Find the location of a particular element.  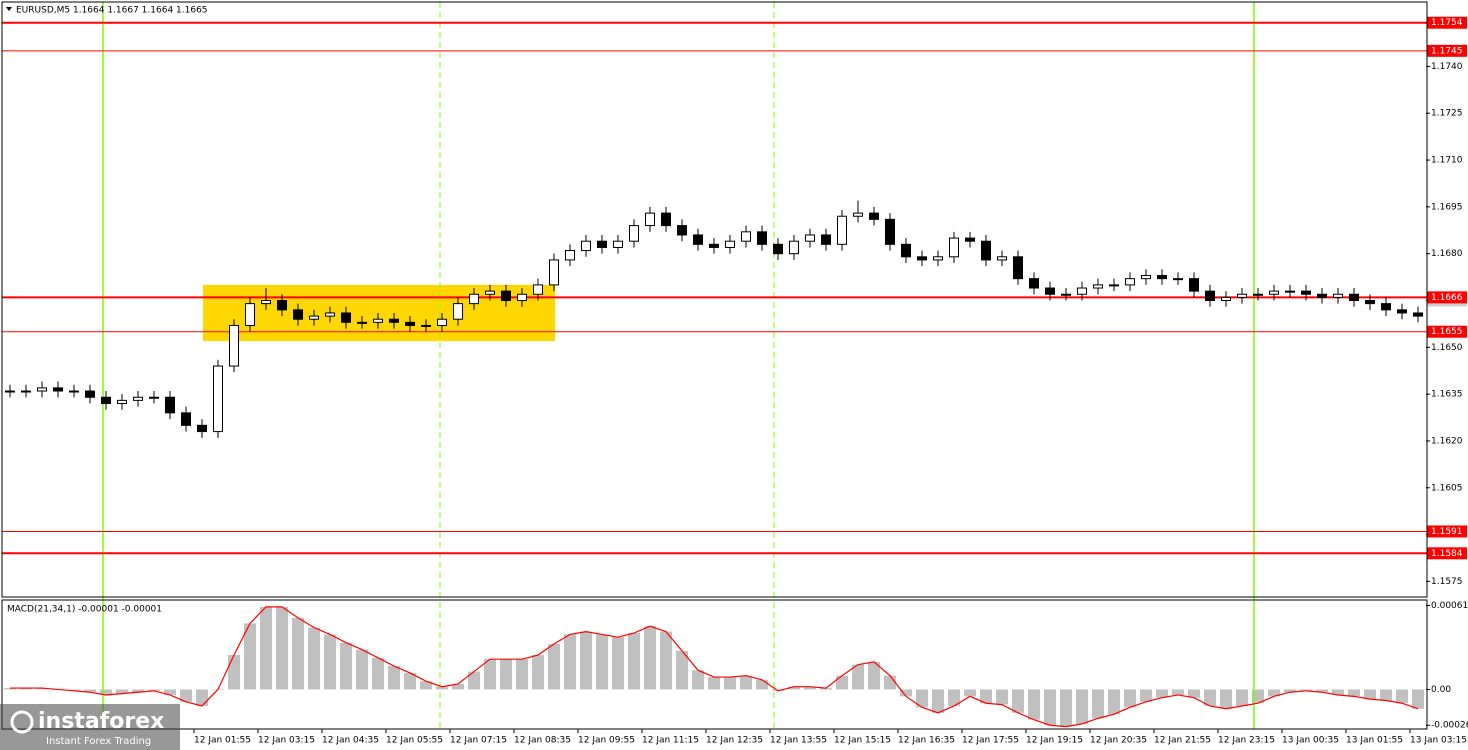

x-tick-label: 12 Jan 08:35 is located at coordinates (542, 741).